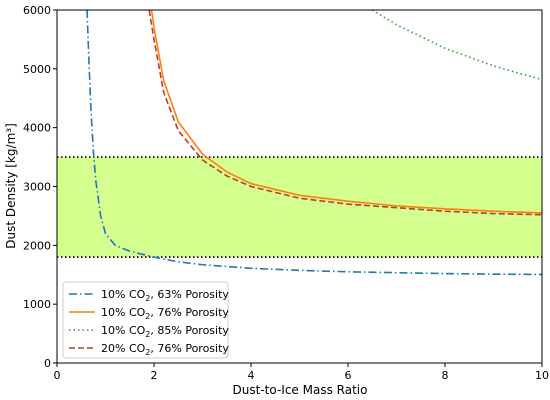 The width and height of the screenshot is (550, 400). What do you see at coordinates (11, 186) in the screenshot?
I see `y-axis-label: Dust Density [kg/m³]` at bounding box center [11, 186].